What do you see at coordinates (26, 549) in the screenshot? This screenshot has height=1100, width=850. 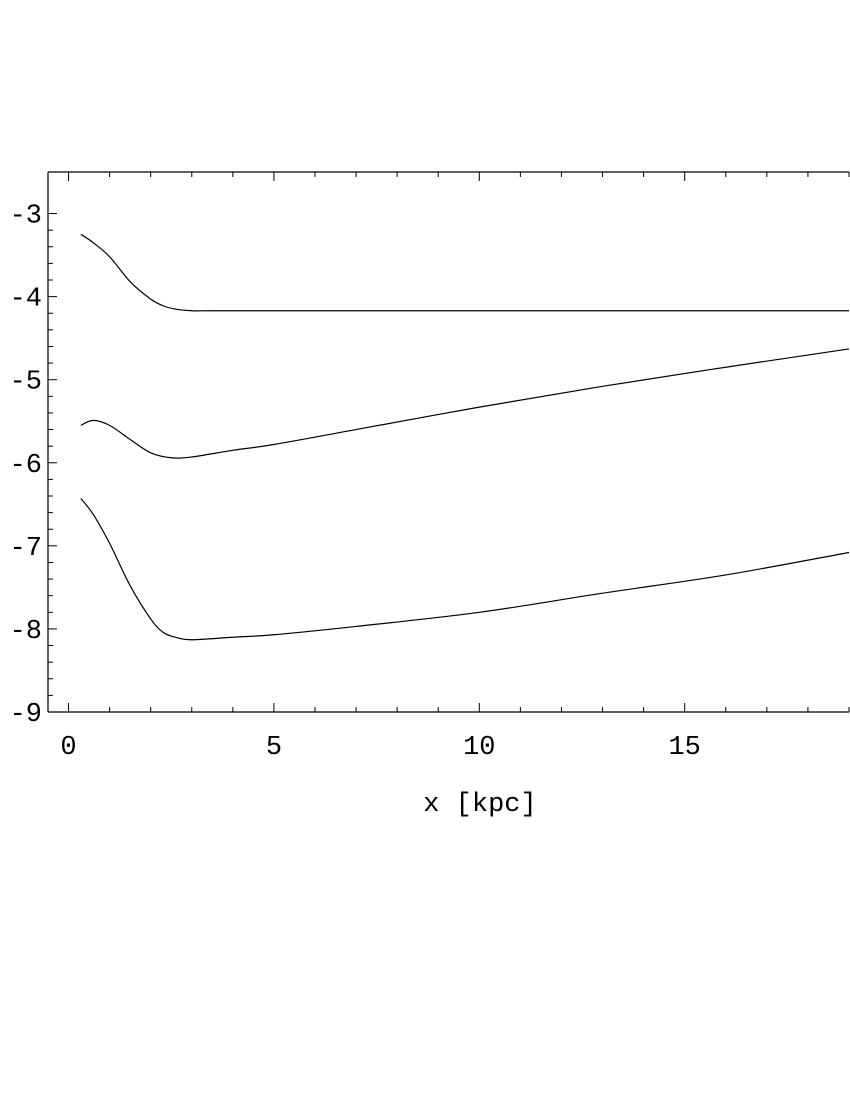 I see `y-tick-label: -7` at bounding box center [26, 549].